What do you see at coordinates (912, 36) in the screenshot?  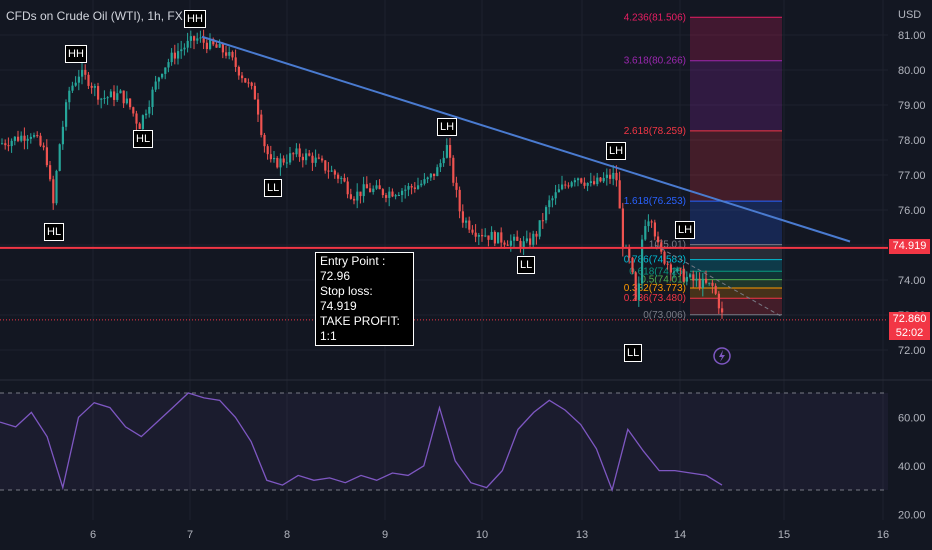 I see `price-tick-label: 81.00` at bounding box center [912, 36].